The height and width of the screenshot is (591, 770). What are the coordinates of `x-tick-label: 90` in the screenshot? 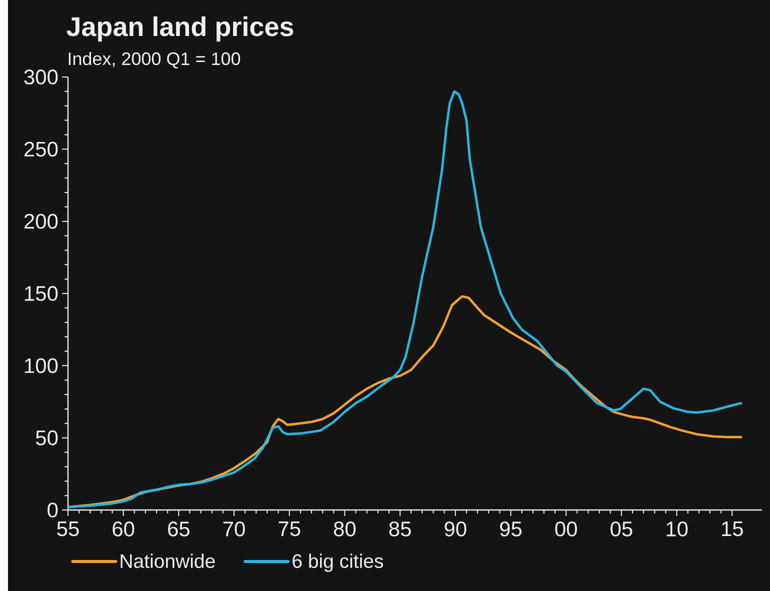 It's located at (455, 529).